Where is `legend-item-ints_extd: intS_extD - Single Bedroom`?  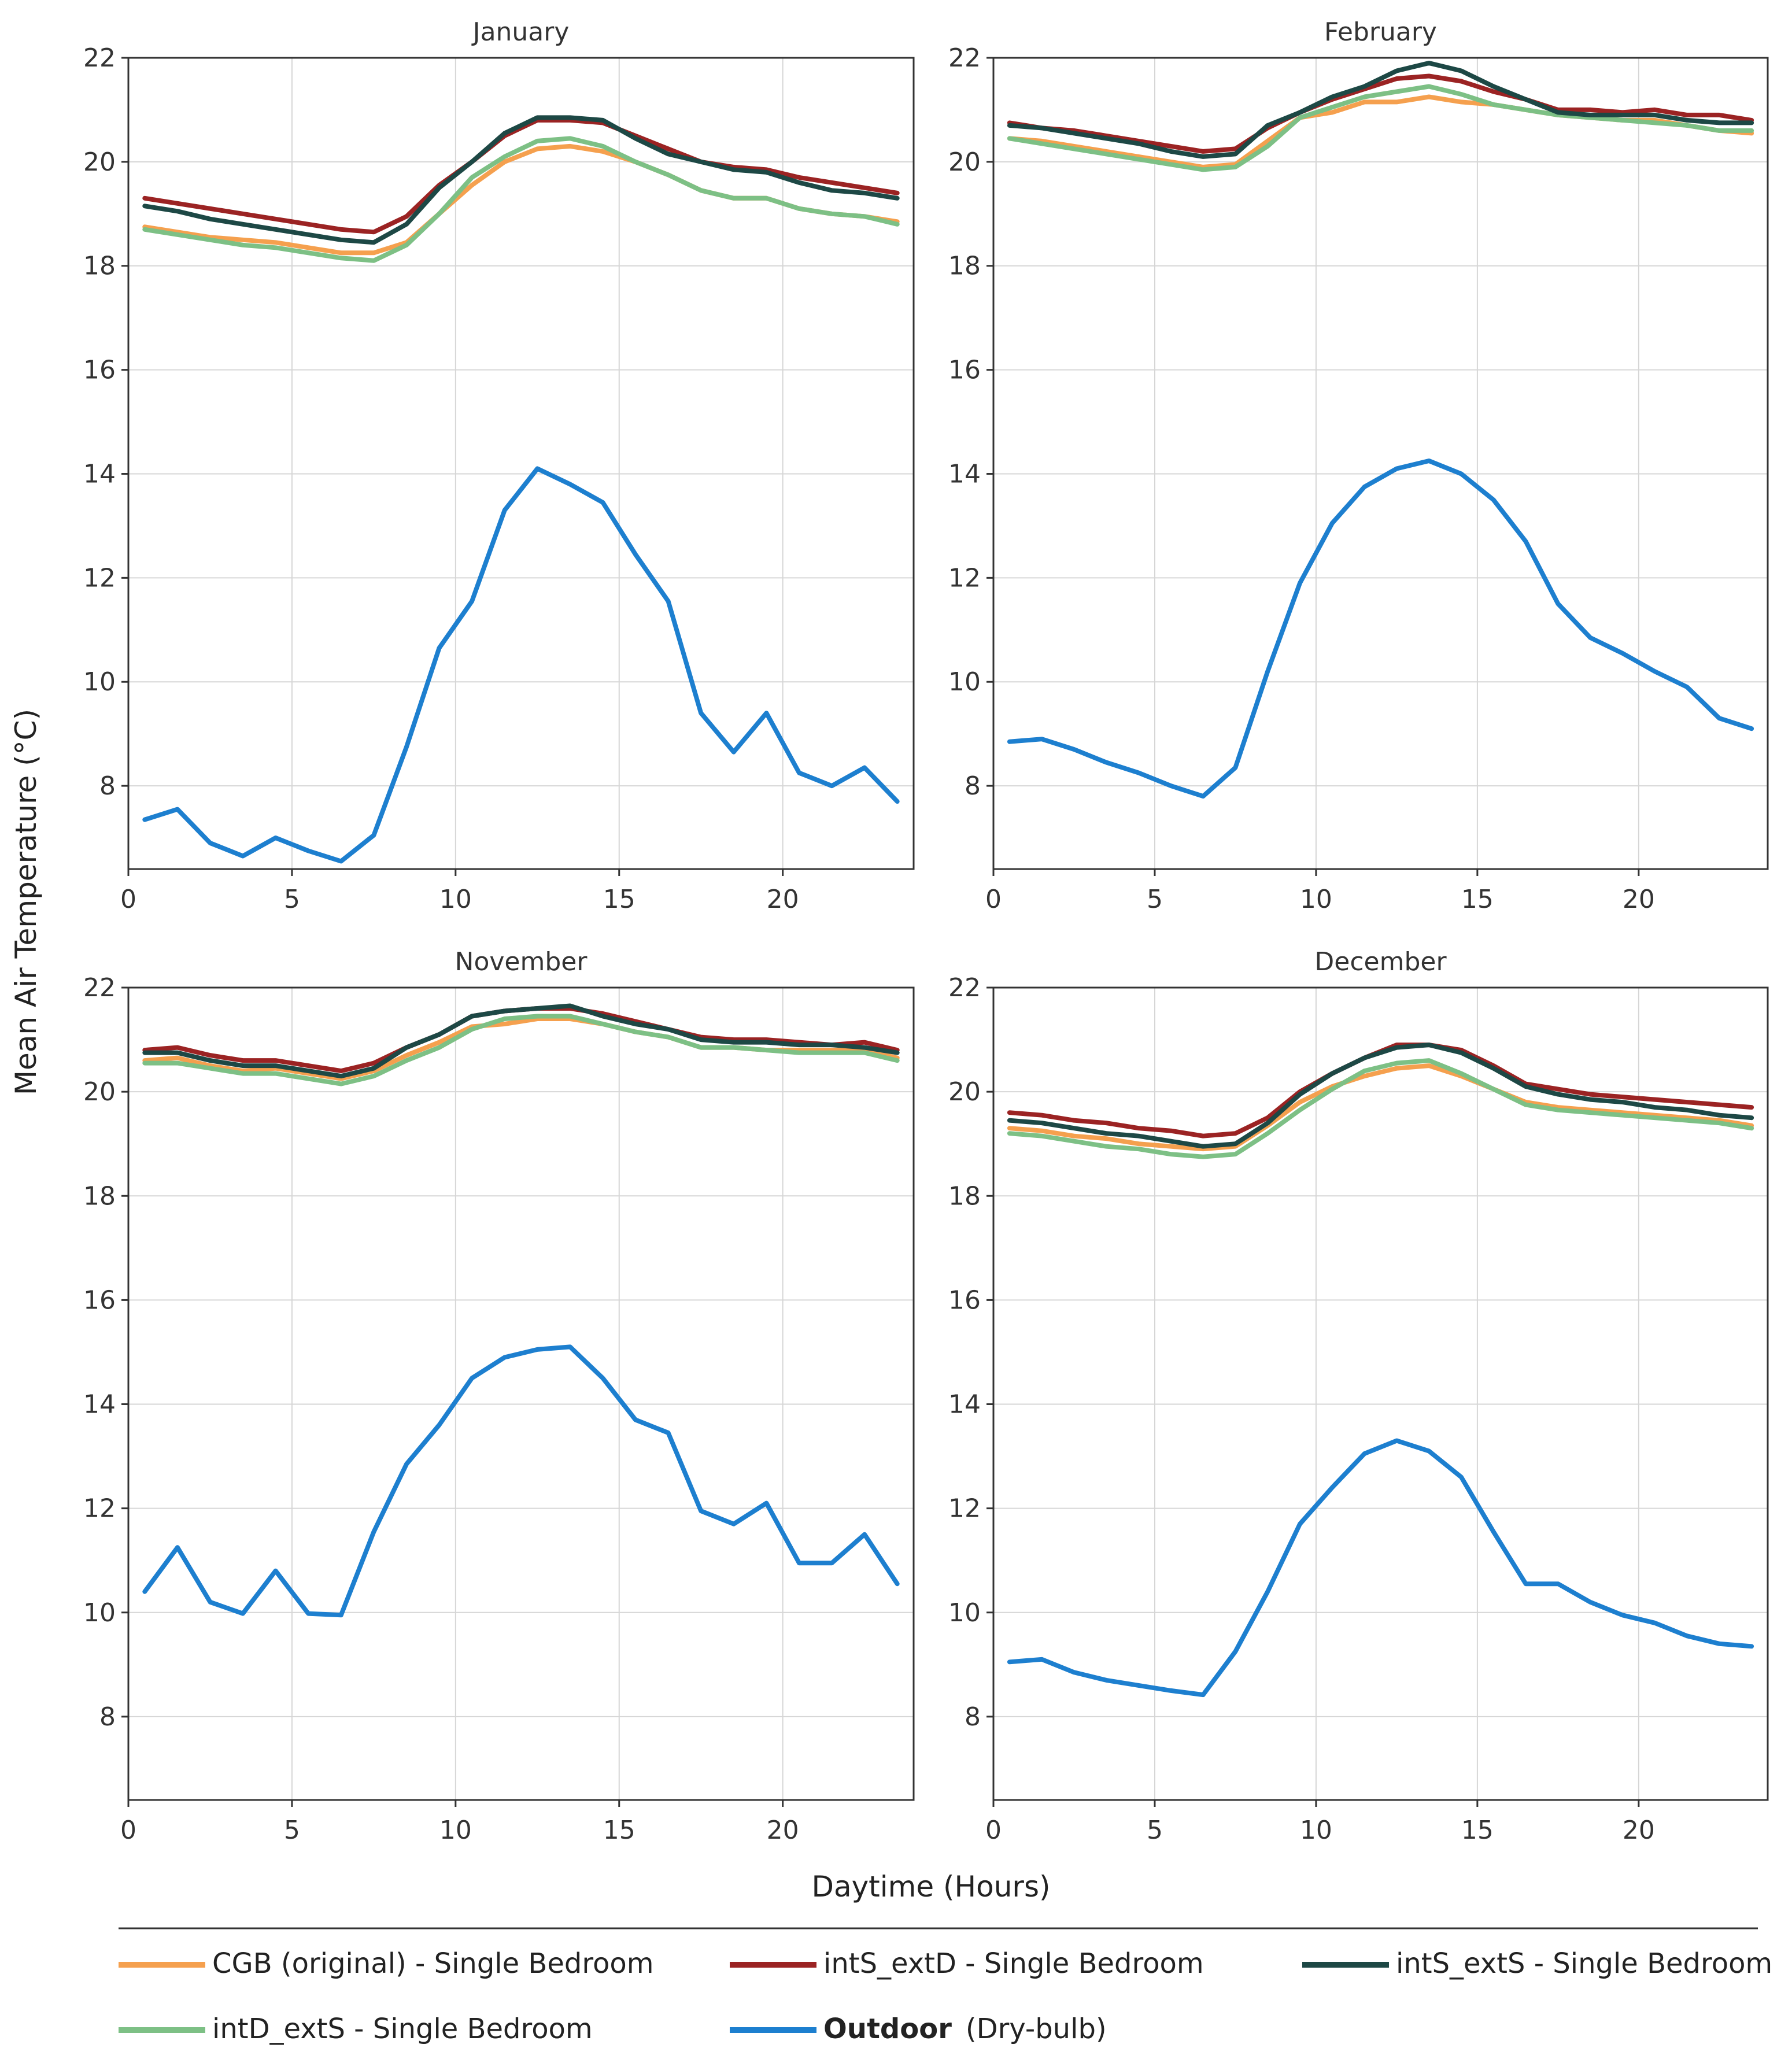
legend-item-ints_extd: intS_extD - Single Bedroom is located at coordinates (967, 1964).